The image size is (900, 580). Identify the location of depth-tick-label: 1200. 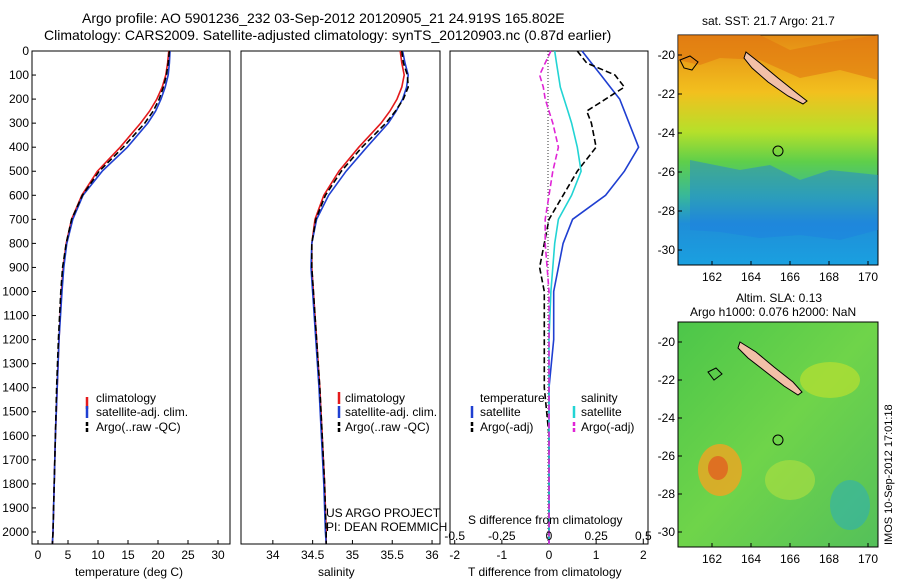
(15, 340).